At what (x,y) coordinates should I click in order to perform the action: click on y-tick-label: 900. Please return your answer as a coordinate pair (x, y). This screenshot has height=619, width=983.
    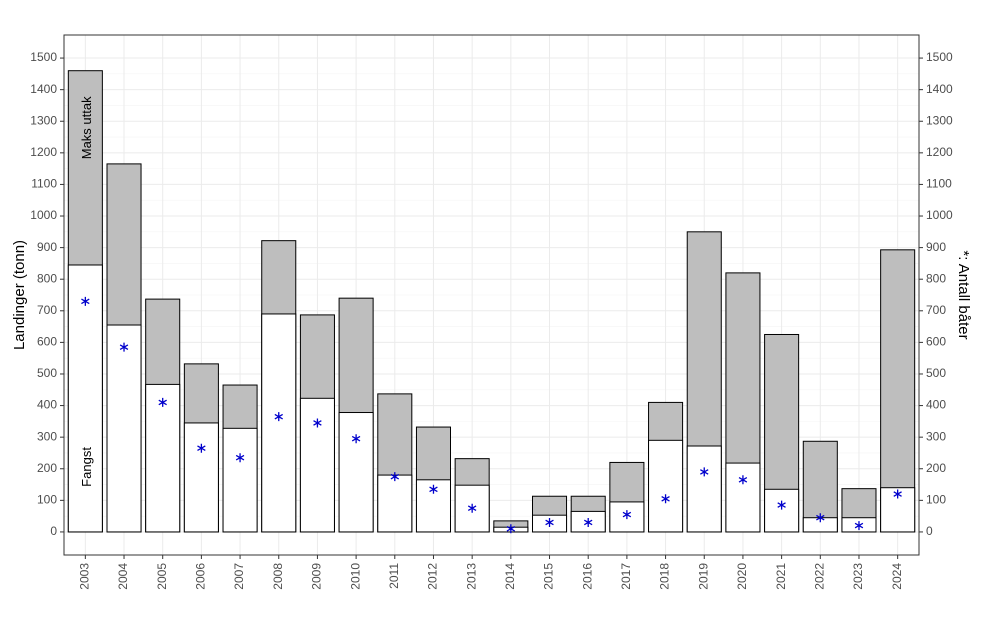
    Looking at the image, I should click on (47, 247).